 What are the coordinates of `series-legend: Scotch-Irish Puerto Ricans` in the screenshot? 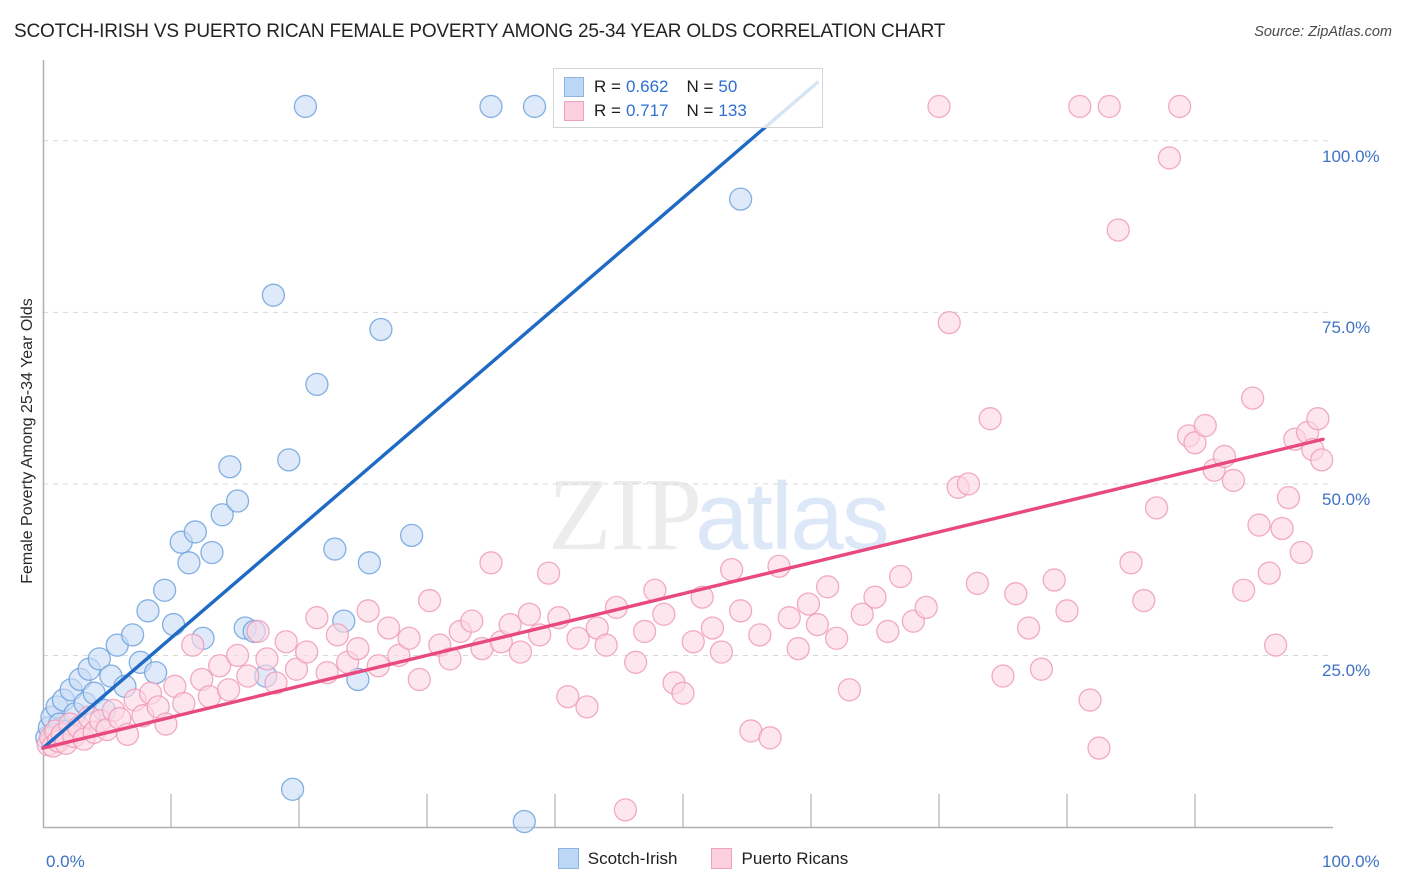 It's located at (703, 858).